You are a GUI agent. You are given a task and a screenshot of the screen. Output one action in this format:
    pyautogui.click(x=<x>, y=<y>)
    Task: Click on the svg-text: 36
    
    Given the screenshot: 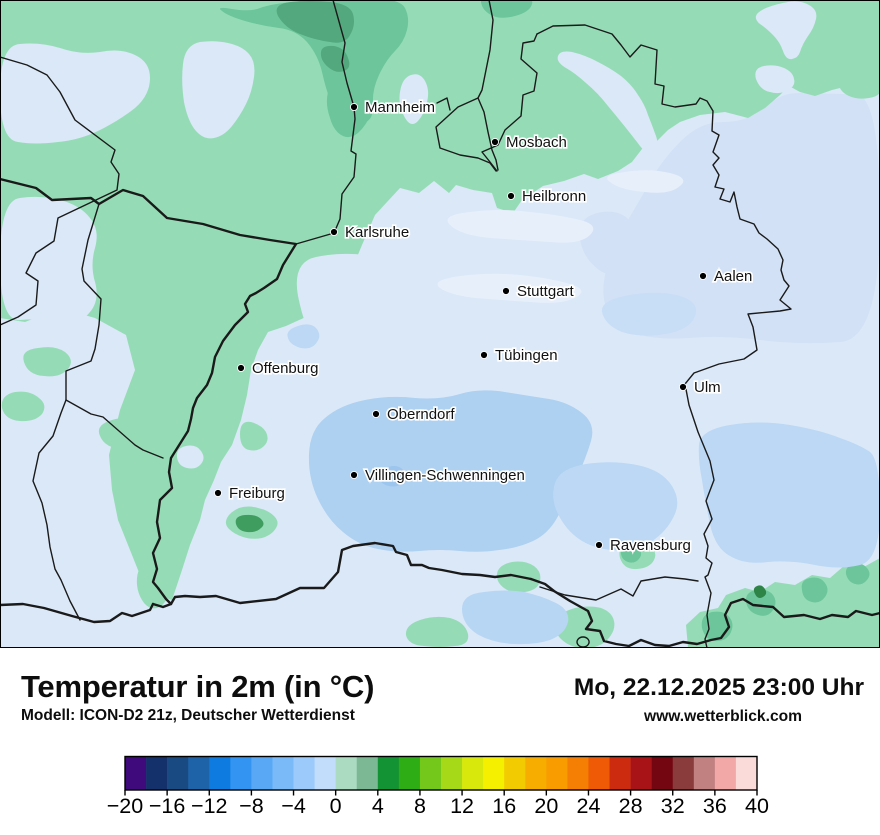 What is the action you would take?
    pyautogui.click(x=715, y=806)
    